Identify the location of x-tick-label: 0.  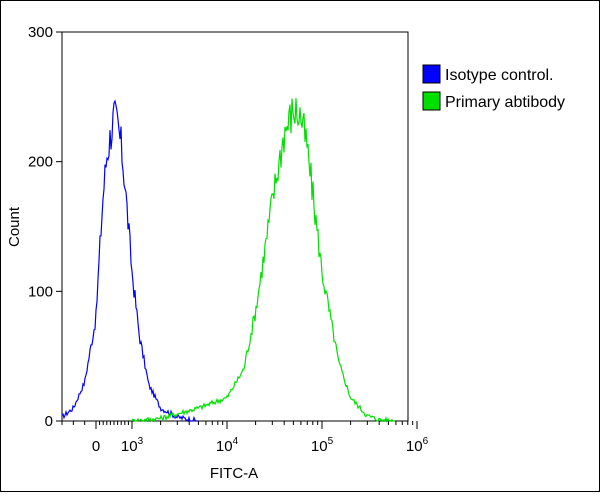
(96, 446).